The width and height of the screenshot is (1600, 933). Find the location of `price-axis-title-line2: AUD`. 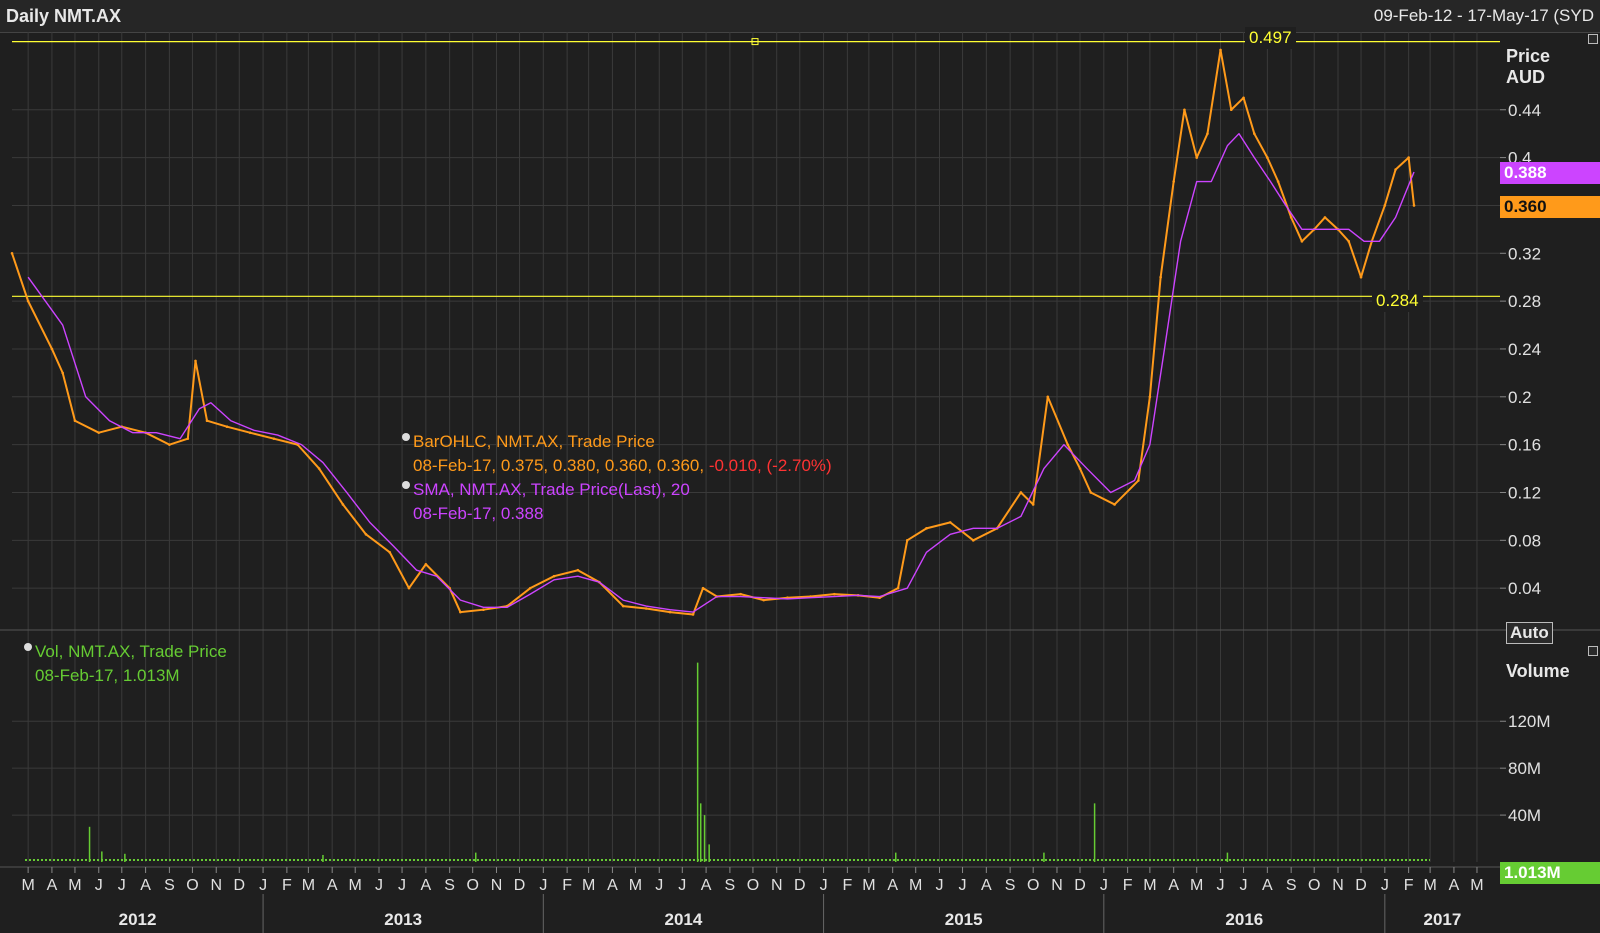

price-axis-title-line2: AUD is located at coordinates (1525, 77).